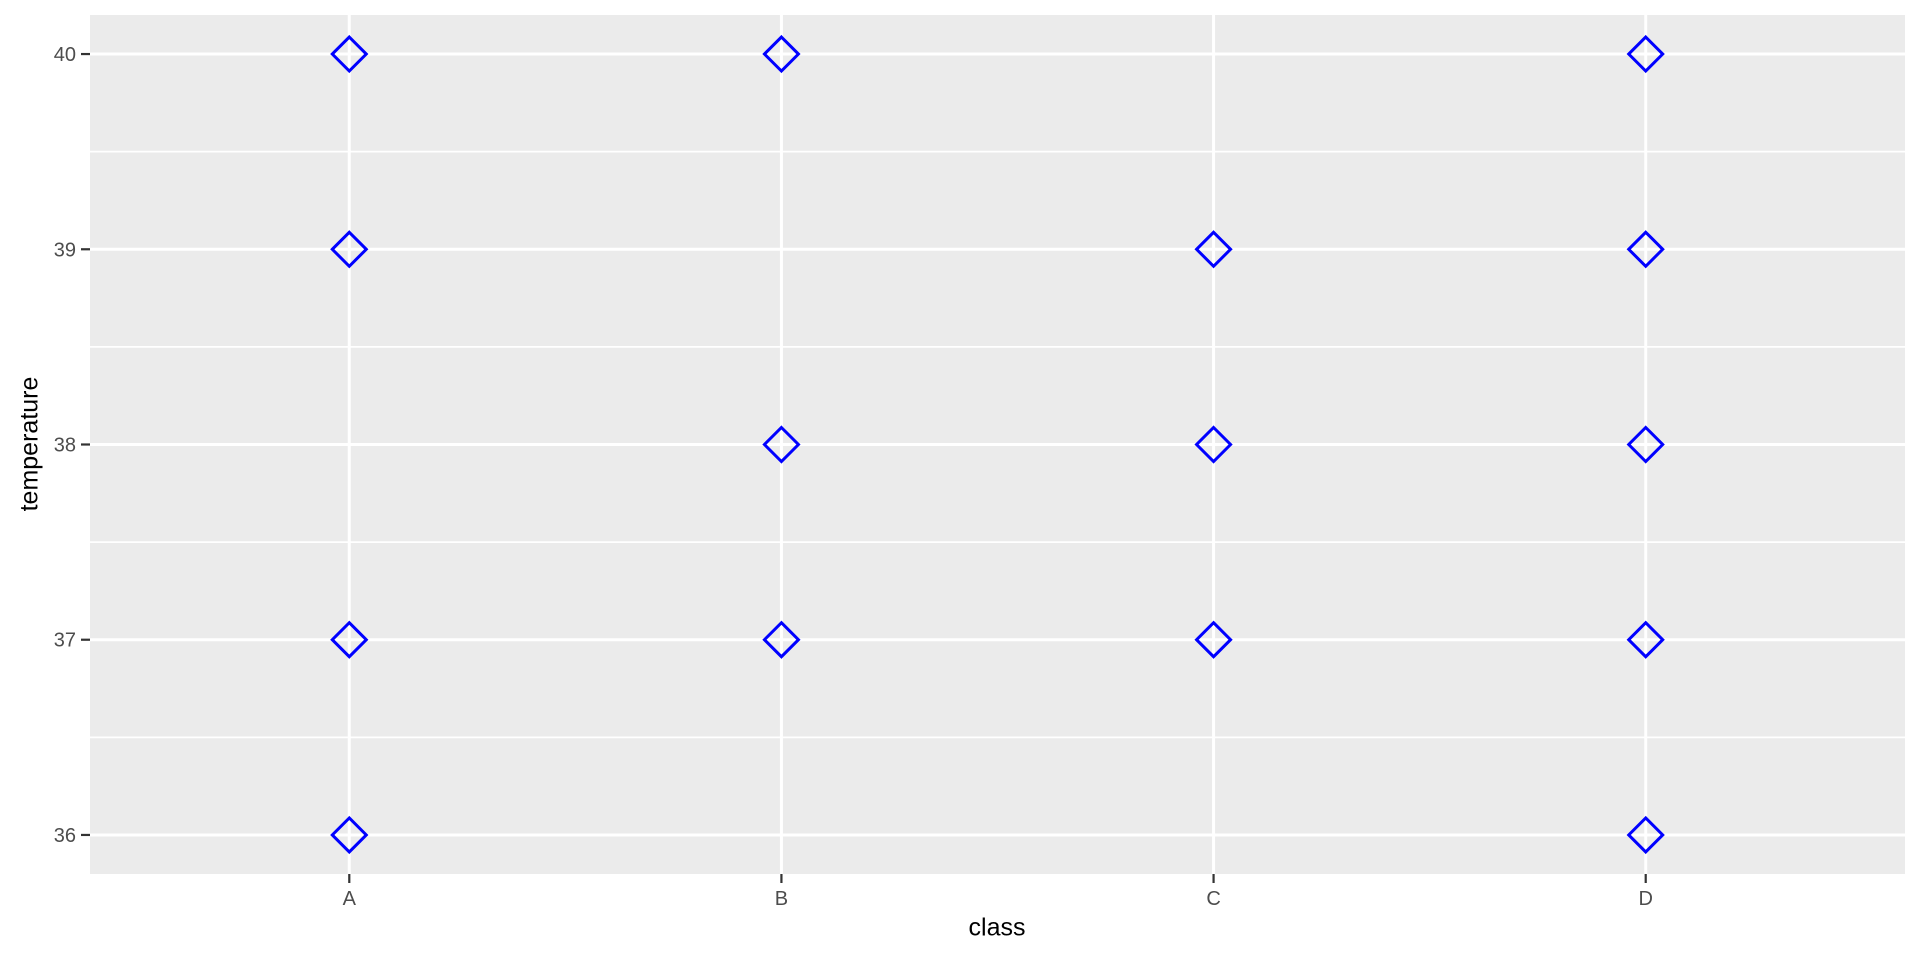 This screenshot has height=960, width=1920. Describe the element at coordinates (65, 250) in the screenshot. I see `y-tick-label: 39` at that location.